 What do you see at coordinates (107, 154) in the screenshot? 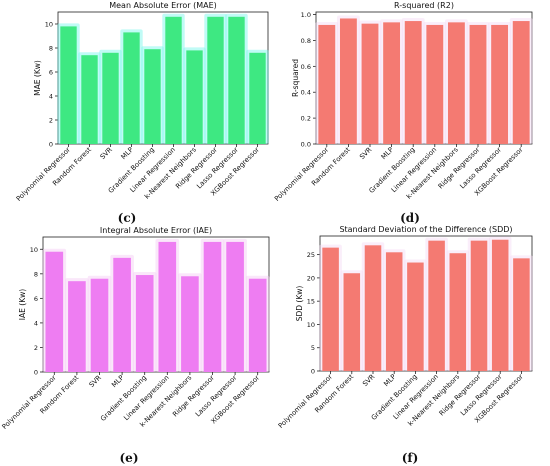
I see `mae-x-tick-label: SVR` at bounding box center [107, 154].